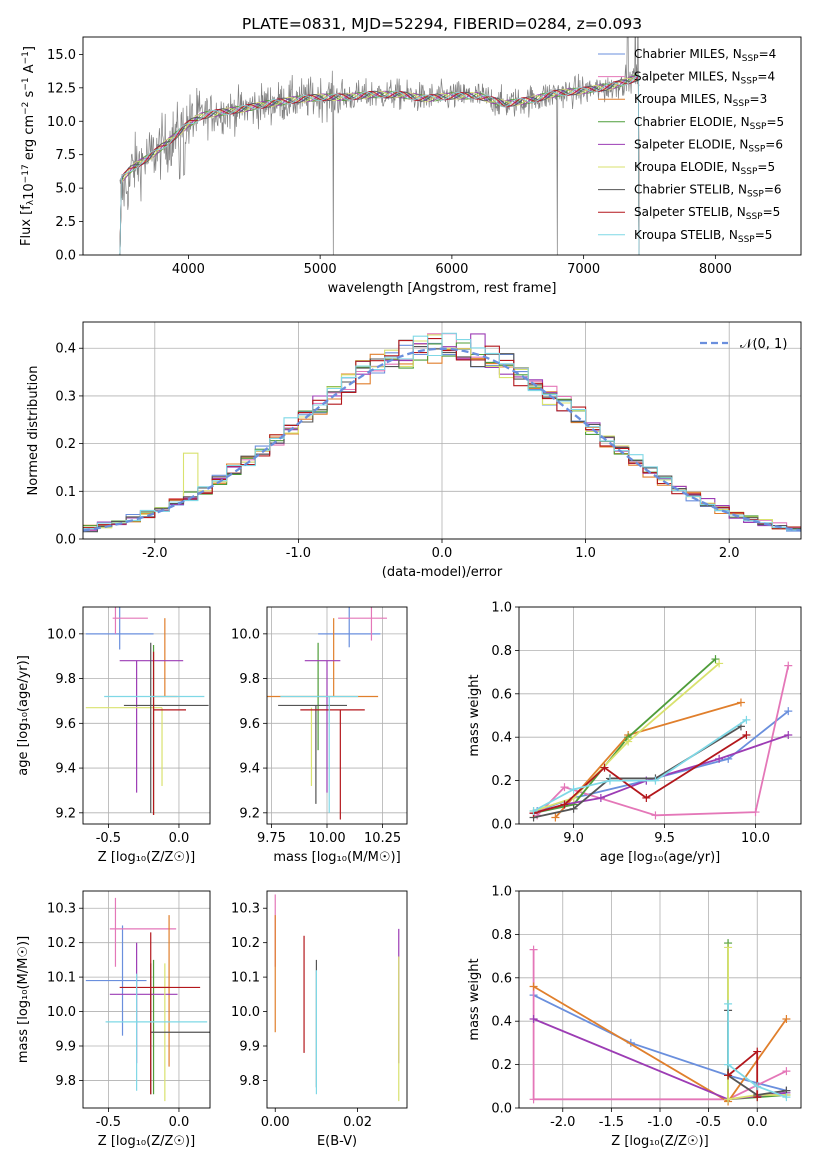 The height and width of the screenshot is (1170, 819). Describe the element at coordinates (61, 88) in the screenshot. I see `y-tick-label: 12.5` at that location.